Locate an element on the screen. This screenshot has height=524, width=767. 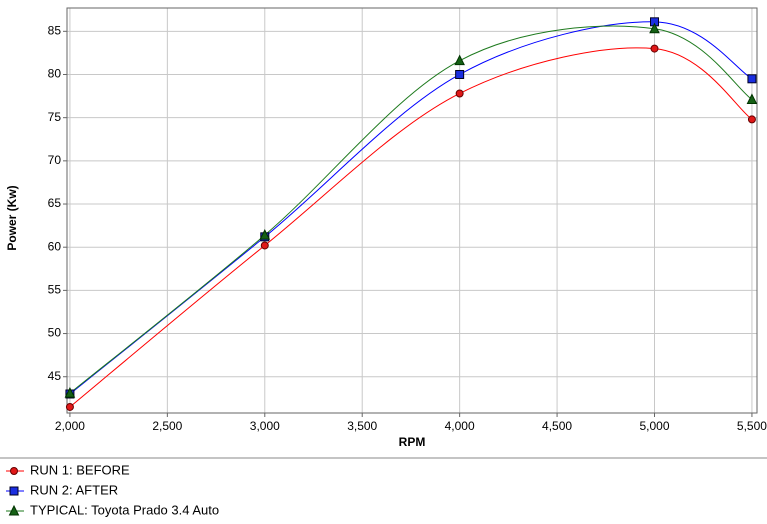
legend-label: RUN 1: BEFORE is located at coordinates (80, 469).